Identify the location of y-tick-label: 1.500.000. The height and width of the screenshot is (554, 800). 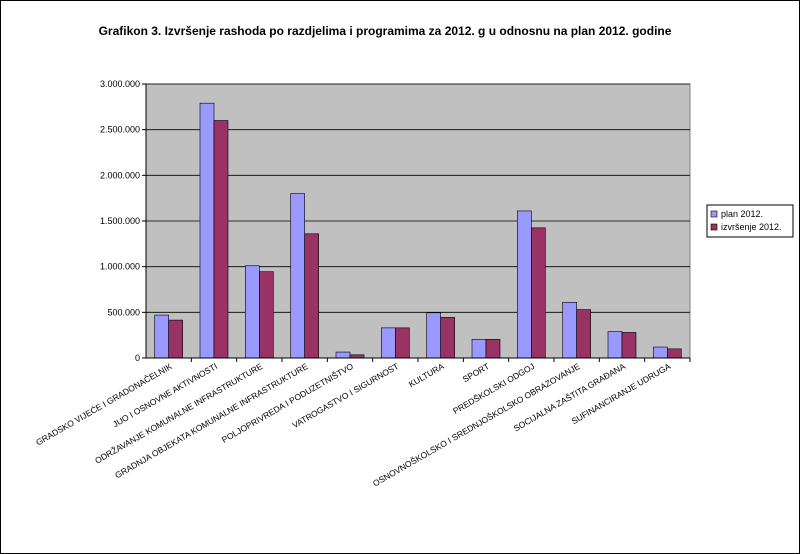
(120, 221).